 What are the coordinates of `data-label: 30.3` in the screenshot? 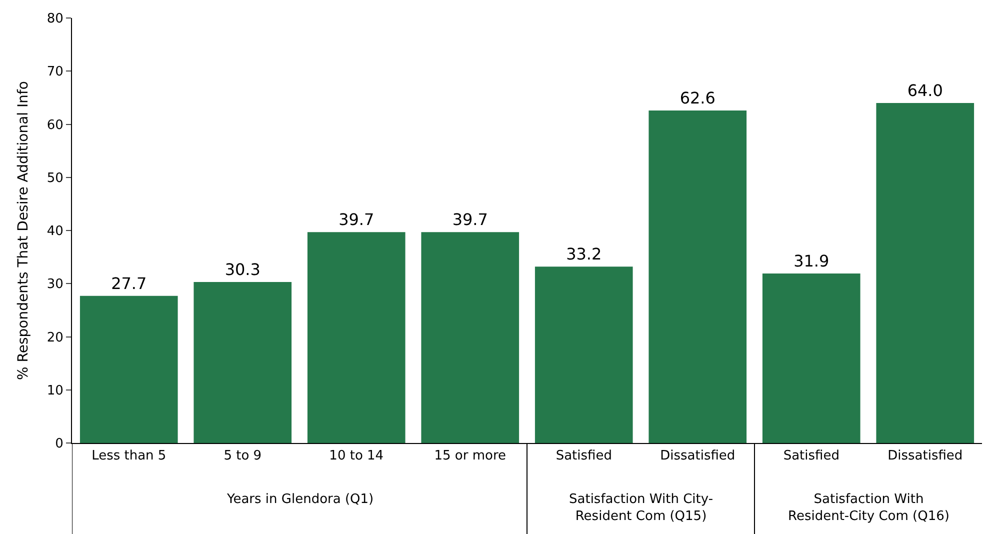 It's located at (242, 270).